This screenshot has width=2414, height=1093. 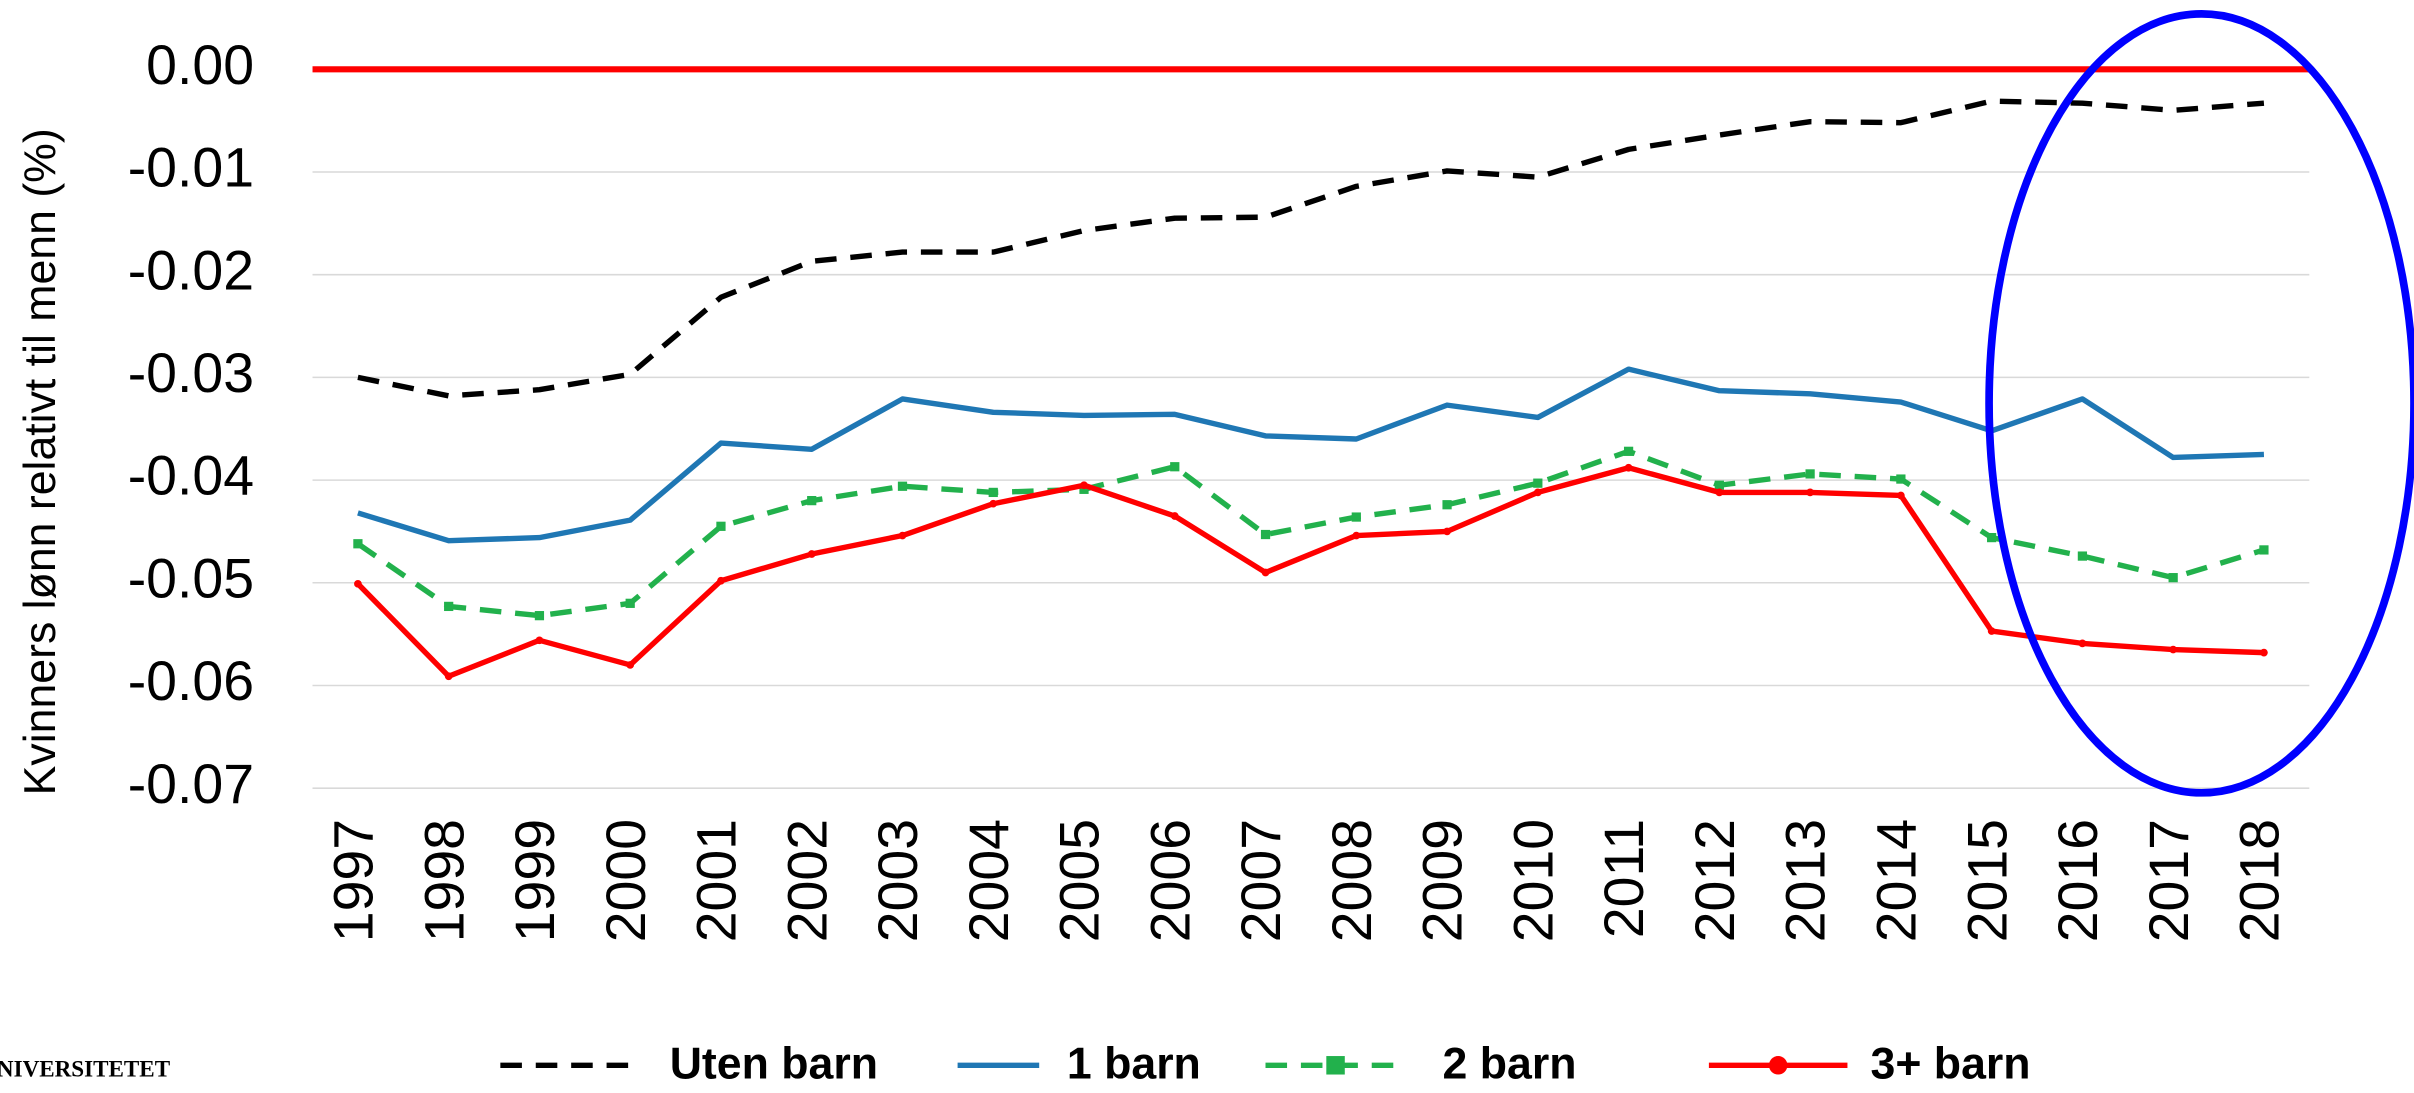 What do you see at coordinates (191, 476) in the screenshot?
I see `y-tick-label: -0.04` at bounding box center [191, 476].